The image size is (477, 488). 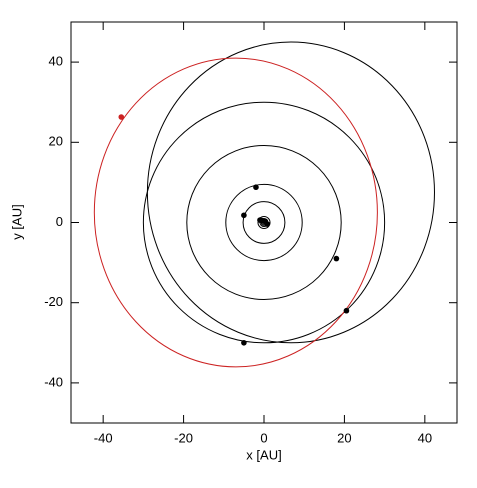 I want to click on x-tick-label: -20, so click(x=183, y=437).